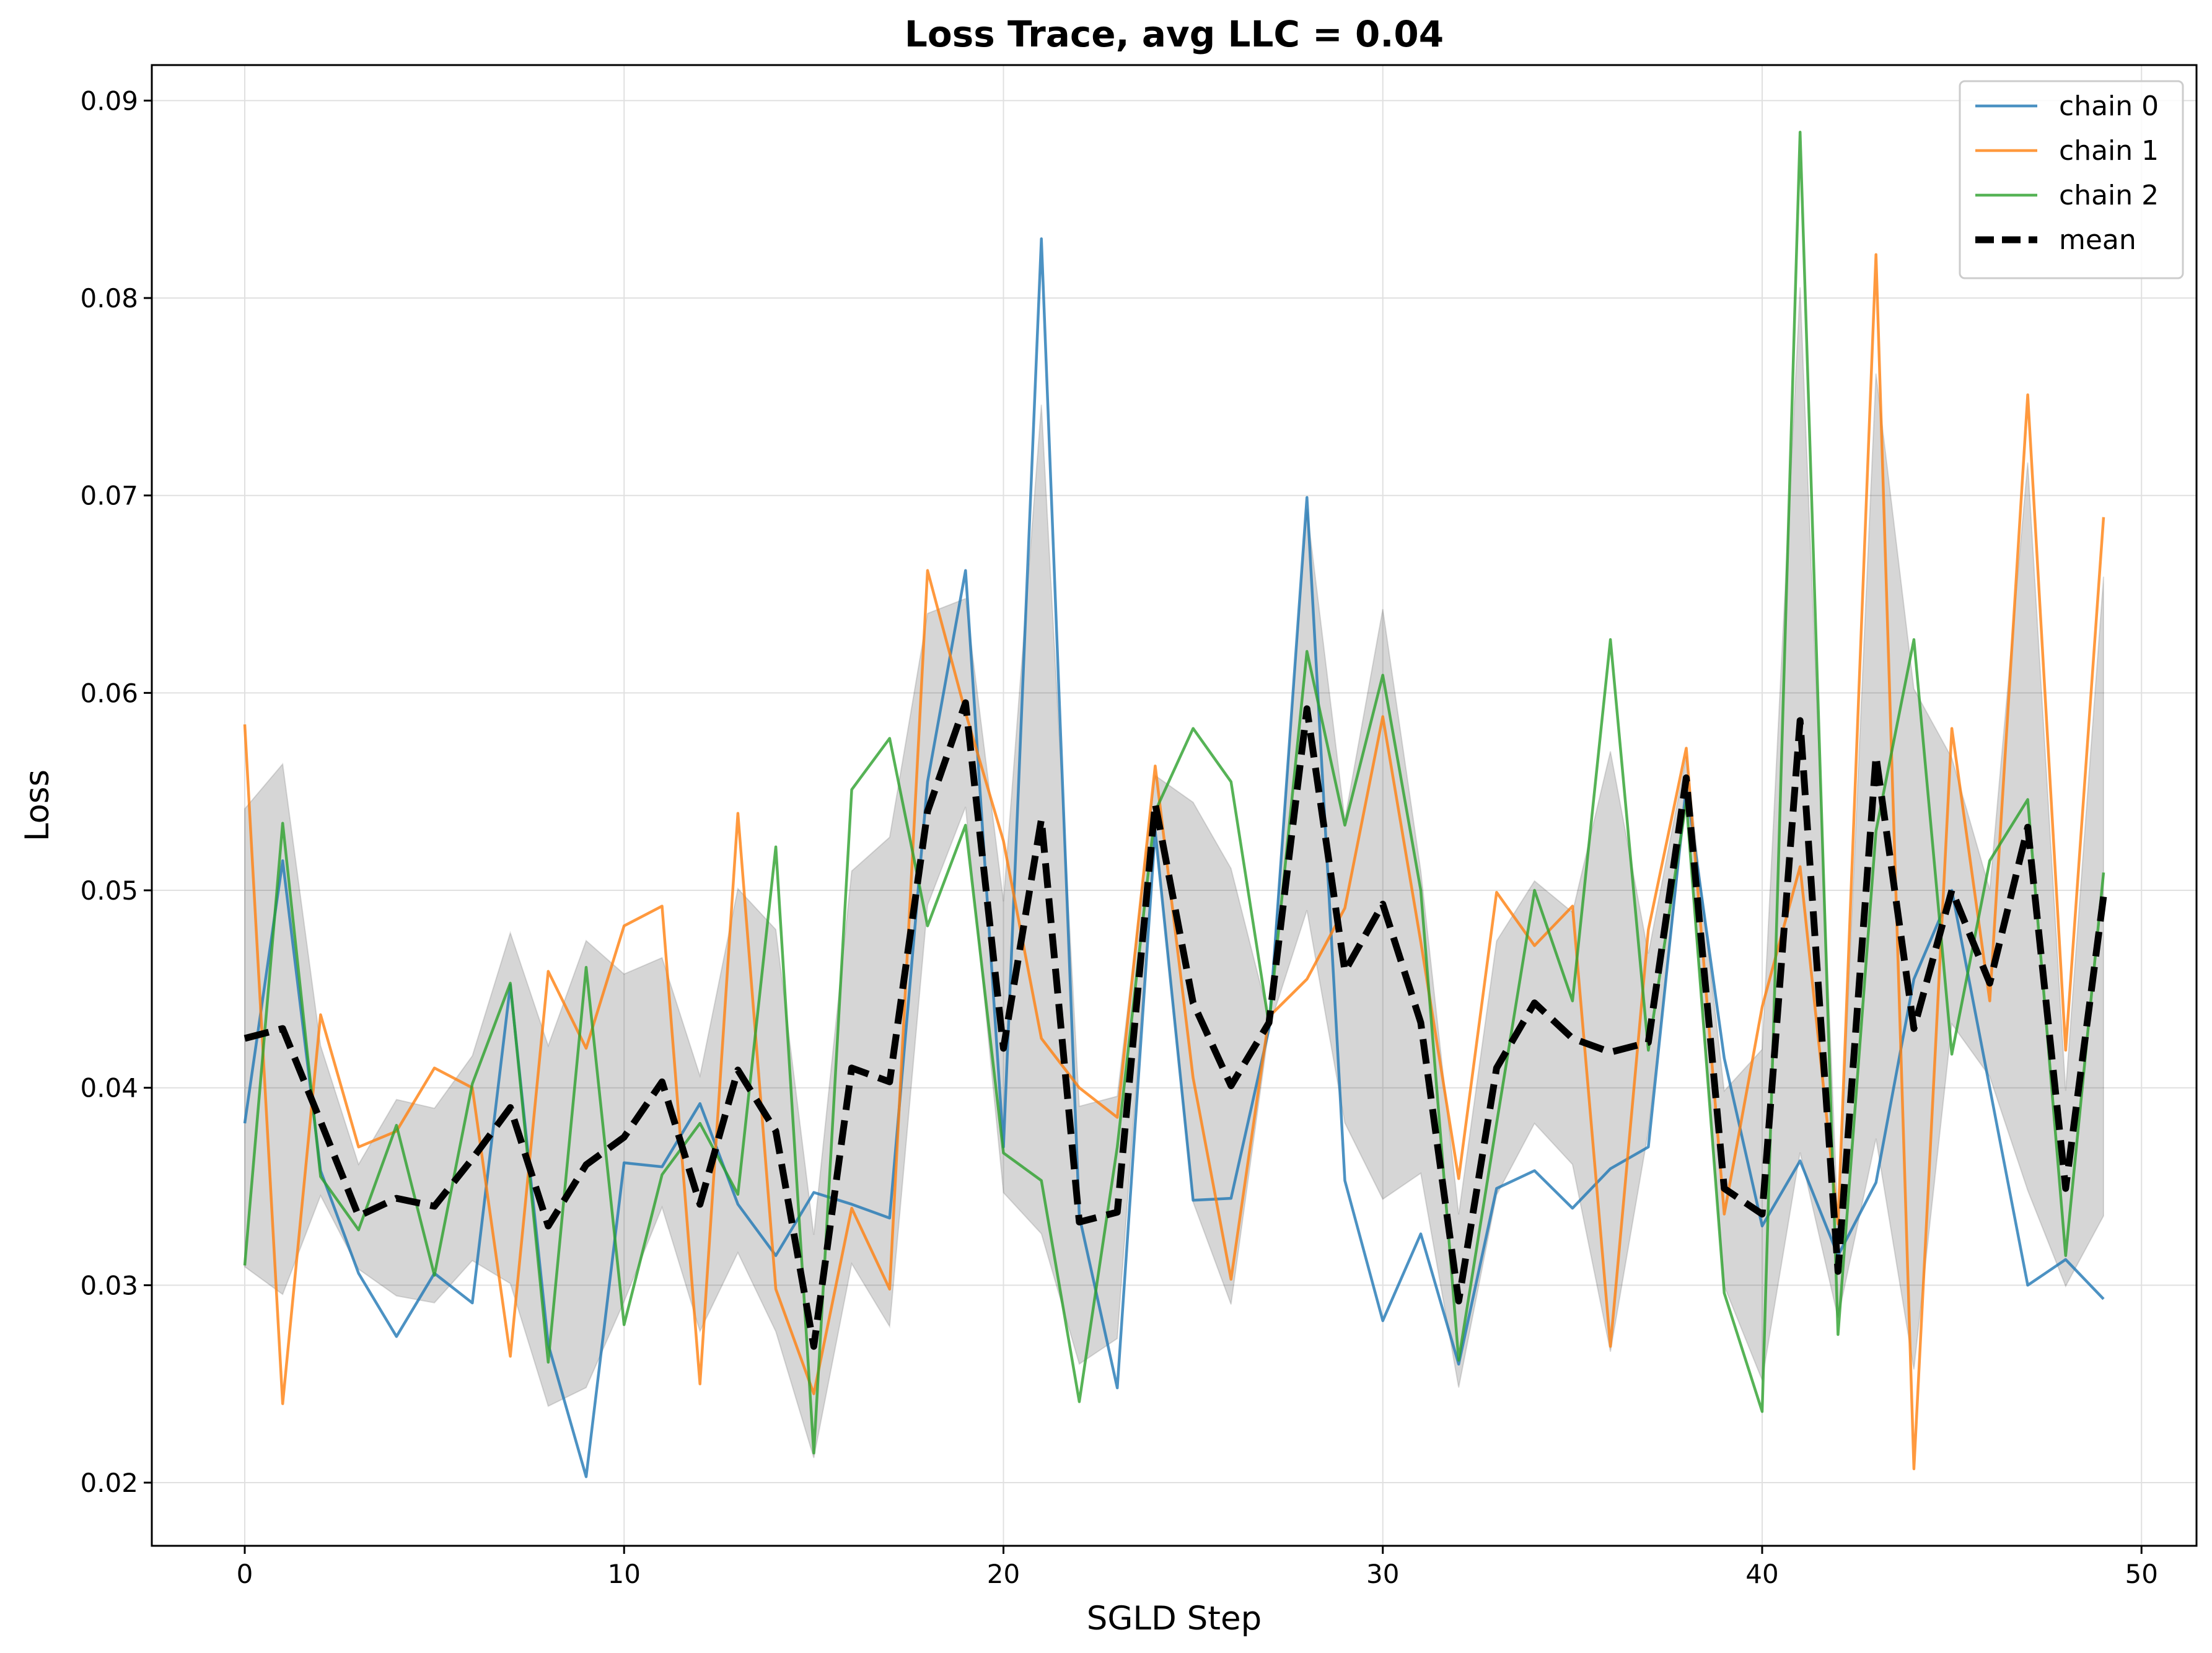  What do you see at coordinates (109, 1285) in the screenshot?
I see `y-tick-label: 0.03` at bounding box center [109, 1285].